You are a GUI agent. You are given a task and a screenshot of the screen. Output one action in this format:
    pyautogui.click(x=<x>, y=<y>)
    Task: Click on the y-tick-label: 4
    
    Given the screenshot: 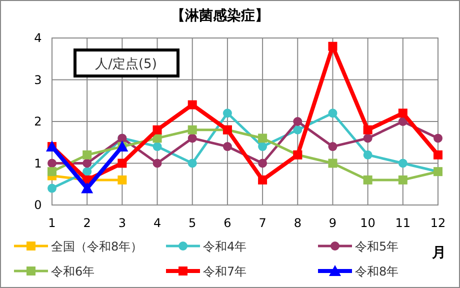 What is the action you would take?
    pyautogui.click(x=38, y=38)
    